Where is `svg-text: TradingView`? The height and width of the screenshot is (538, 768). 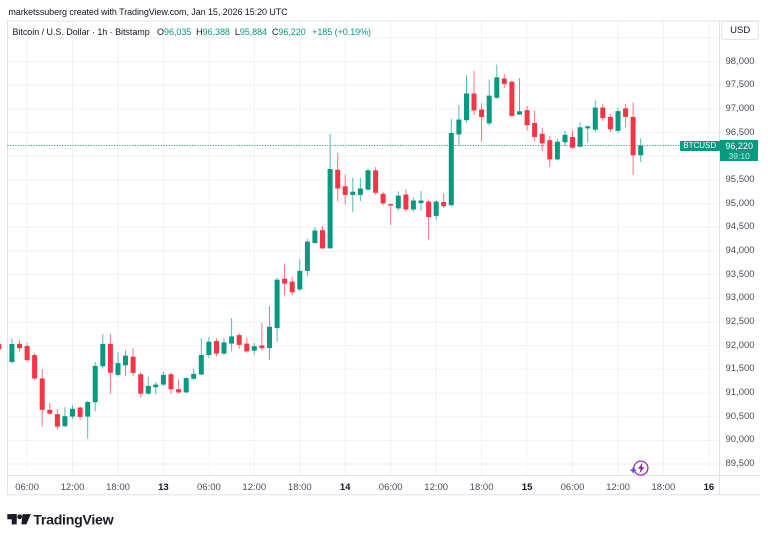
svg-text: TradingView is located at coordinates (73, 520).